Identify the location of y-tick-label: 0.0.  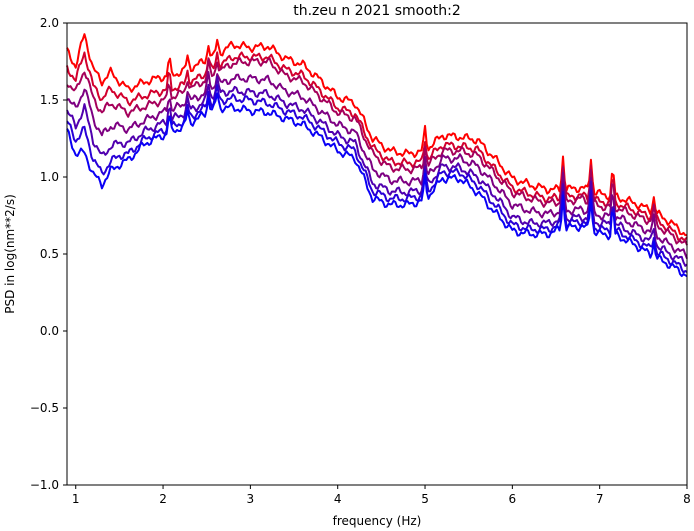
(49, 331).